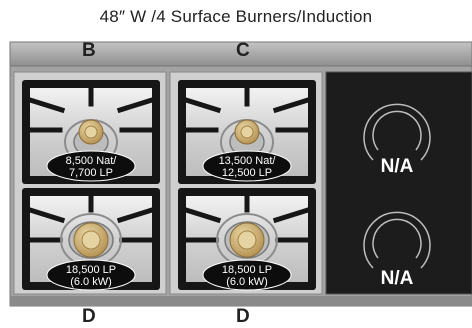 The height and width of the screenshot is (328, 472). What do you see at coordinates (243, 316) in the screenshot?
I see `column-label-d-right: D` at bounding box center [243, 316].